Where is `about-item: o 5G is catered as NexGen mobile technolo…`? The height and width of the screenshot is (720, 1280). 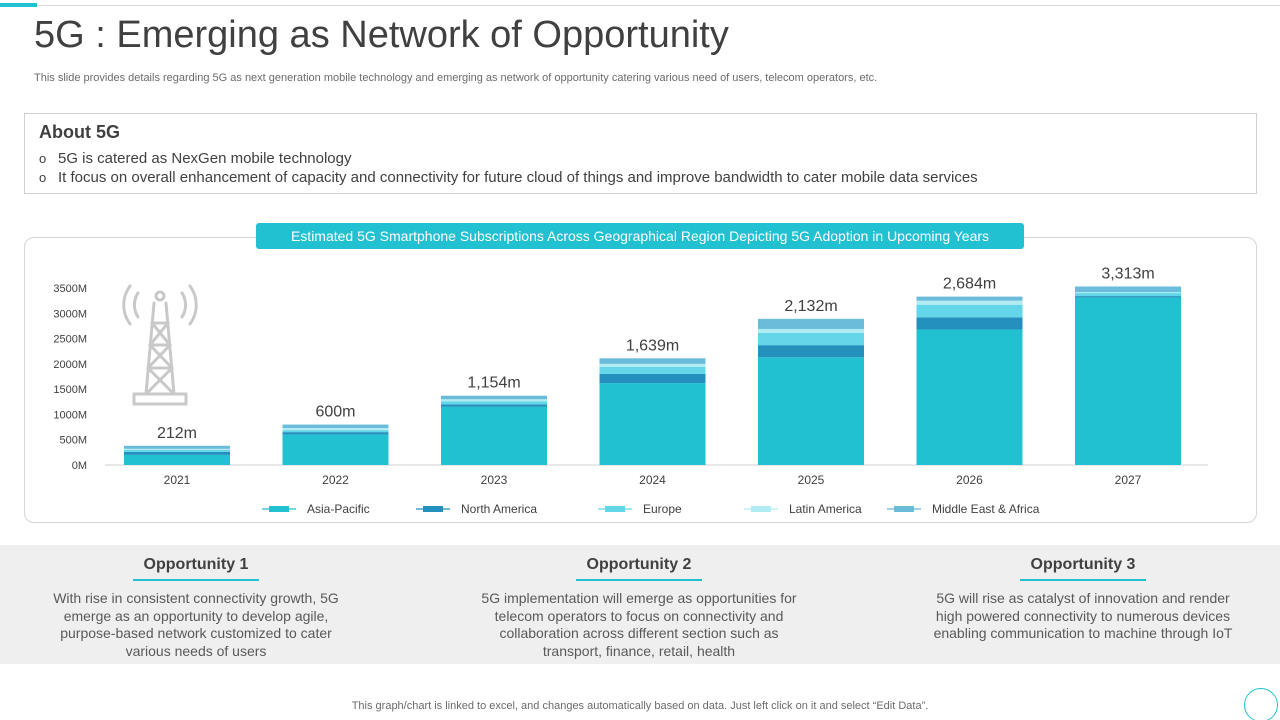
about-item: o 5G is catered as NexGen mobile technolo… is located at coordinates (195, 158).